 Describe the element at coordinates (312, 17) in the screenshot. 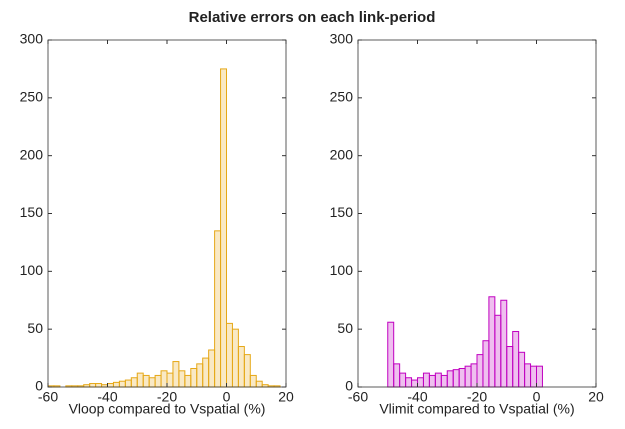

I see `figure-title: Relative errors on each link-period` at that location.